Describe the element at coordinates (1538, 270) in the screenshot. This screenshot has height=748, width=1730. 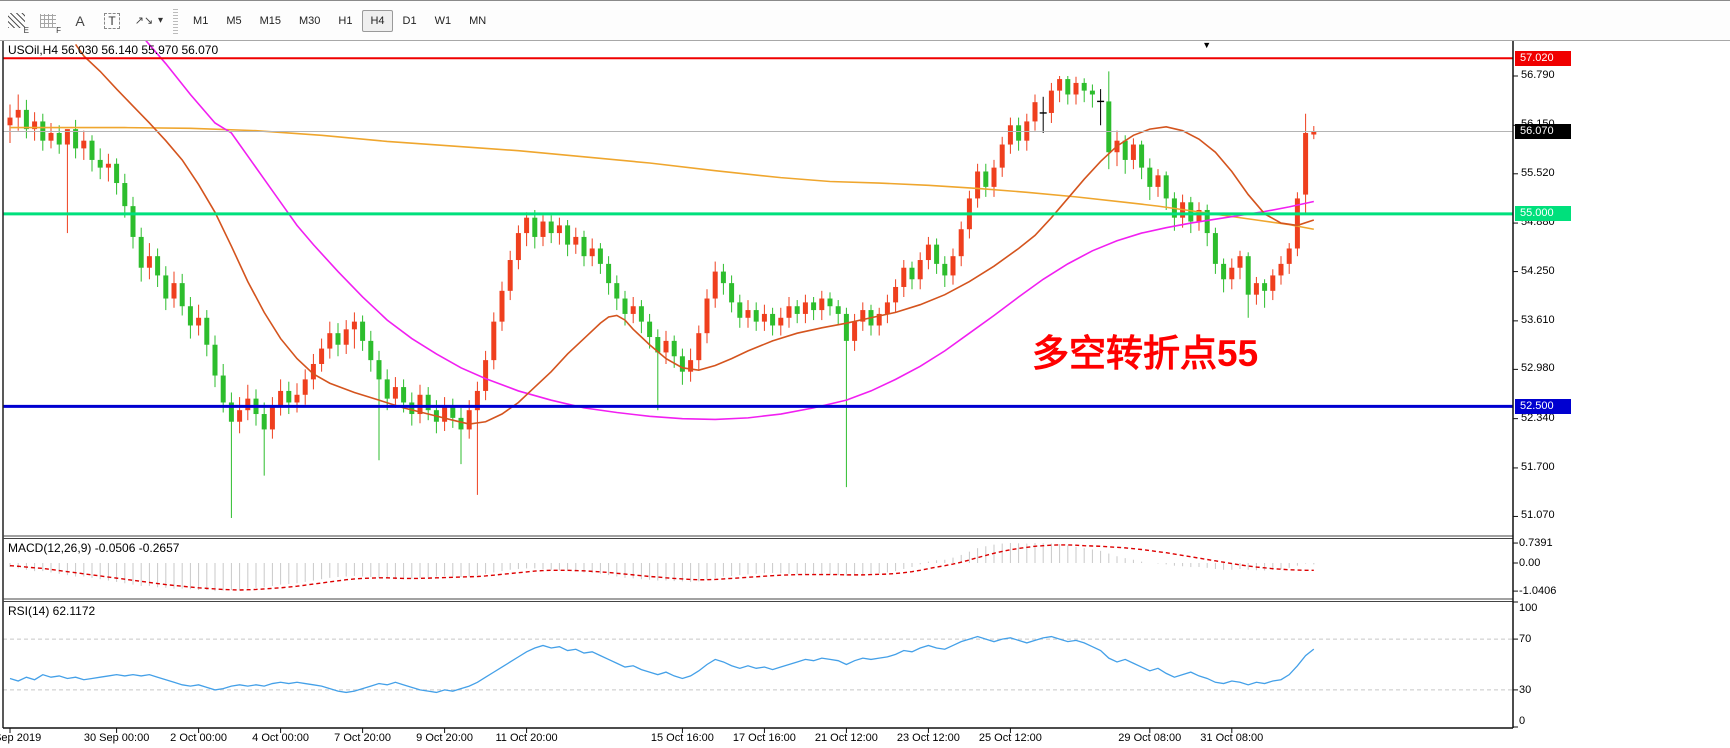
I see `price-tick-label: 54.250` at that location.